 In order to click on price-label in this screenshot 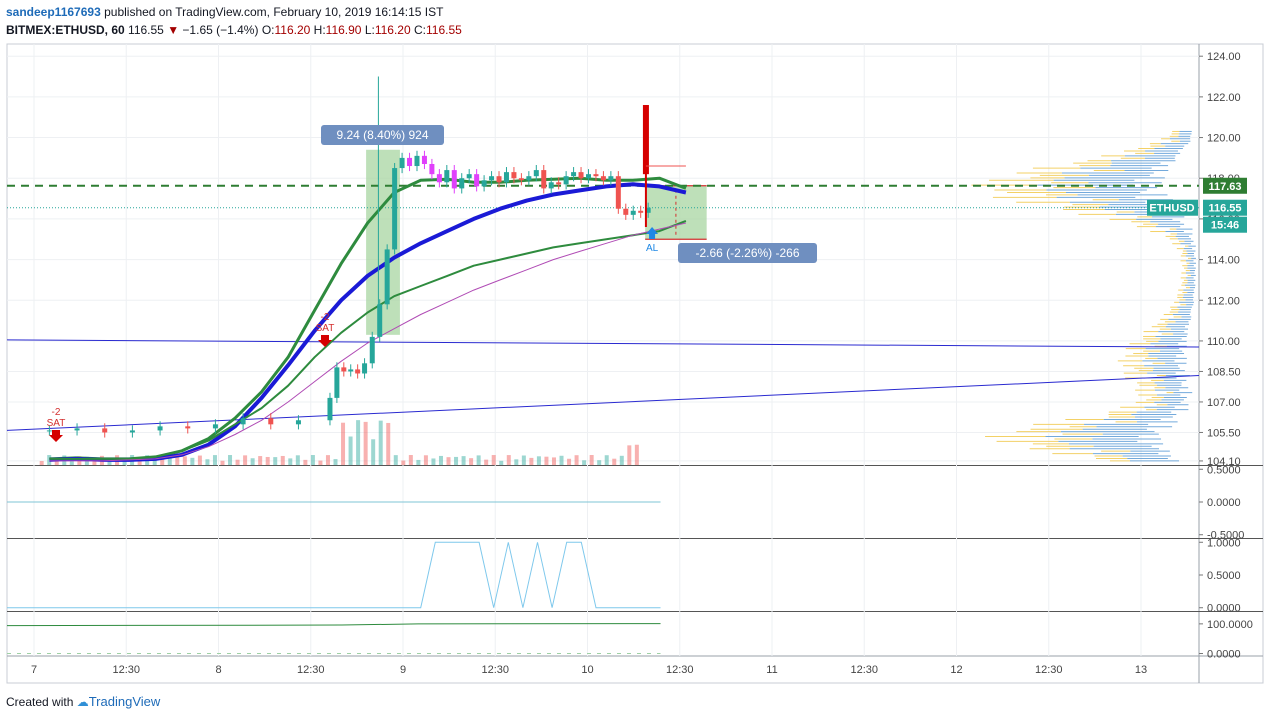, I will do `click(1225, 224)`.